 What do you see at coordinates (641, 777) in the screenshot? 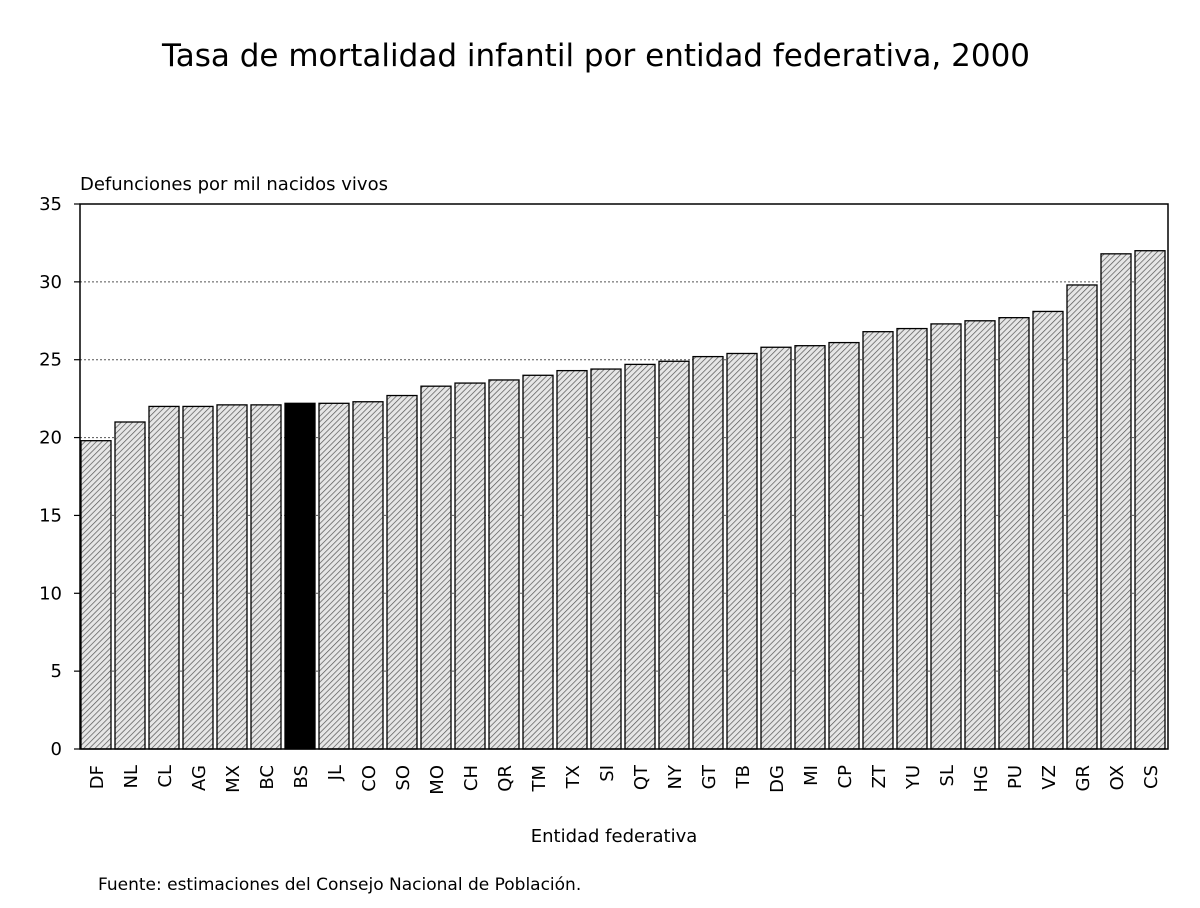
I see `x-tick-label: QT` at bounding box center [641, 777].